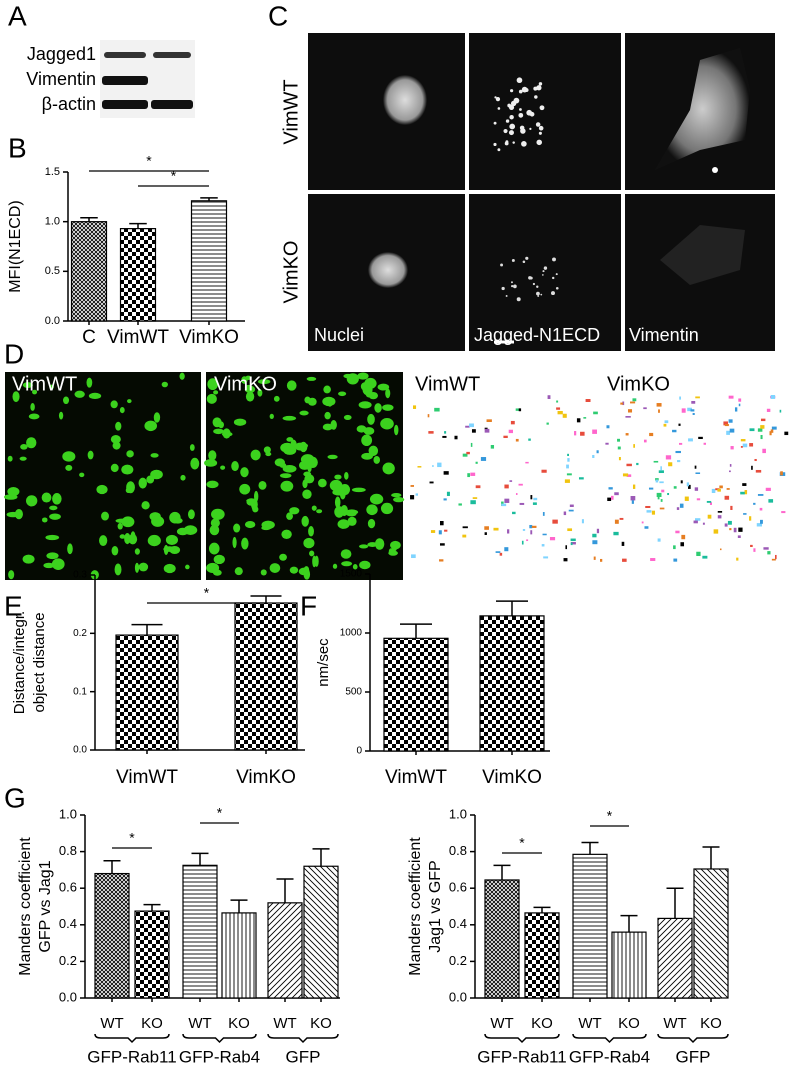  What do you see at coordinates (52, 321) in the screenshot?
I see `y-tick-label: 0.0` at bounding box center [52, 321].